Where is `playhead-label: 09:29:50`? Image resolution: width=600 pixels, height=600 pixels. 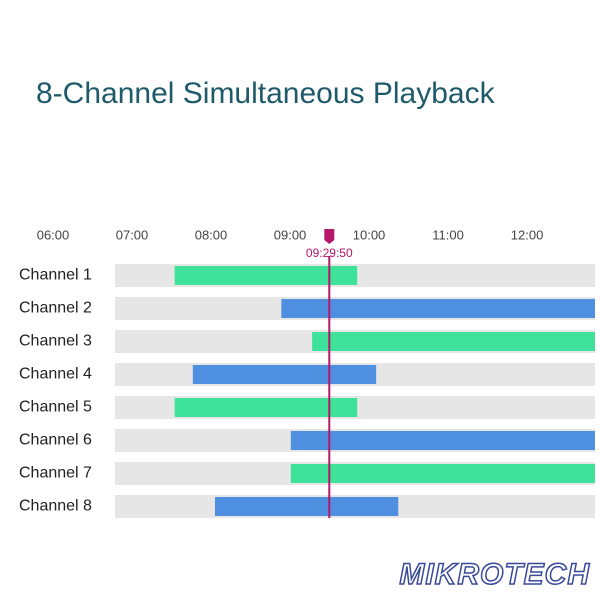
playhead-label: 09:29:50 is located at coordinates (329, 253).